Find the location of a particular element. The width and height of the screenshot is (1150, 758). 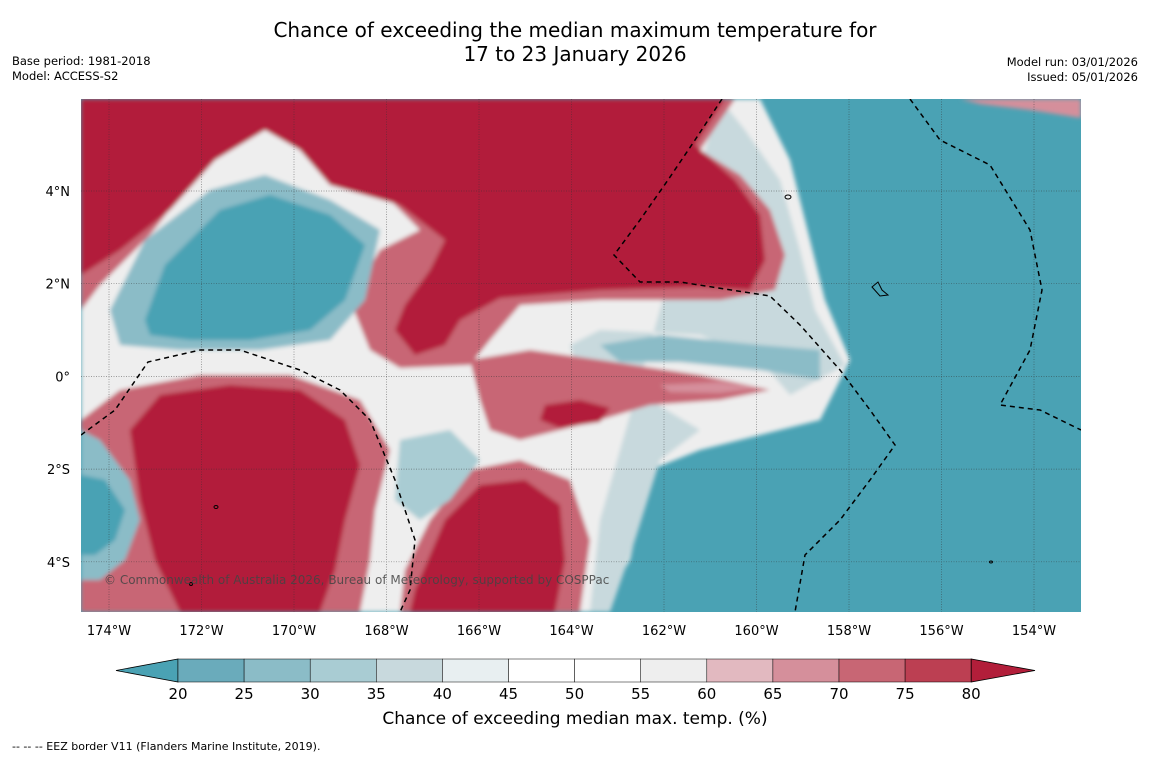

latitude-labels: 4°N 2°N 0° 2°S 4°S is located at coordinates (58, 378).